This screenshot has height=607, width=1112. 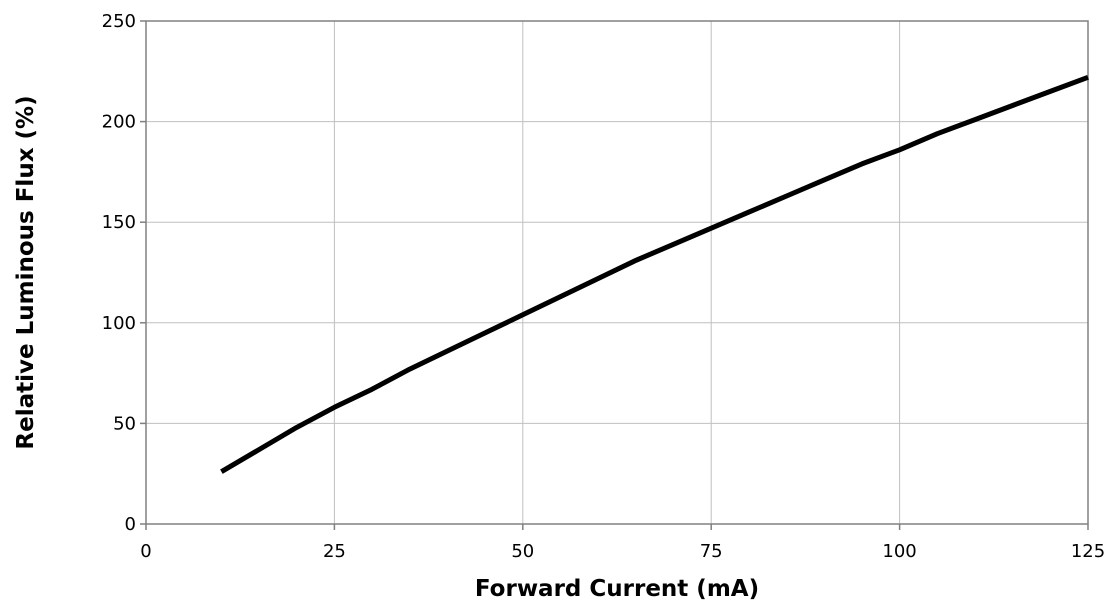 What do you see at coordinates (119, 323) in the screenshot?
I see `y-tick-label: 100` at bounding box center [119, 323].